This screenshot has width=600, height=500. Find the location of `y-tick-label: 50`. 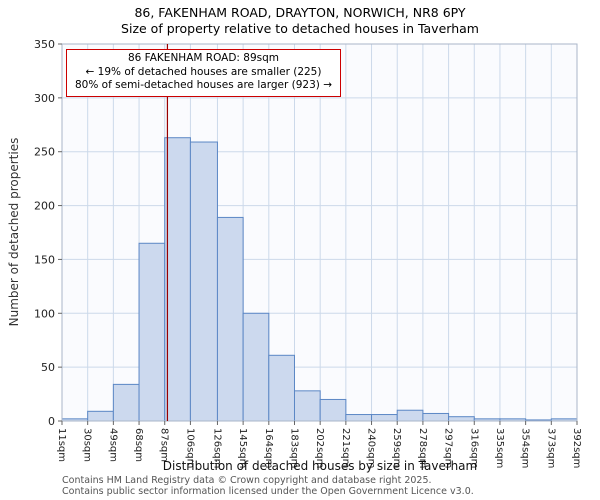

y-tick-label: 50 is located at coordinates (48, 367).